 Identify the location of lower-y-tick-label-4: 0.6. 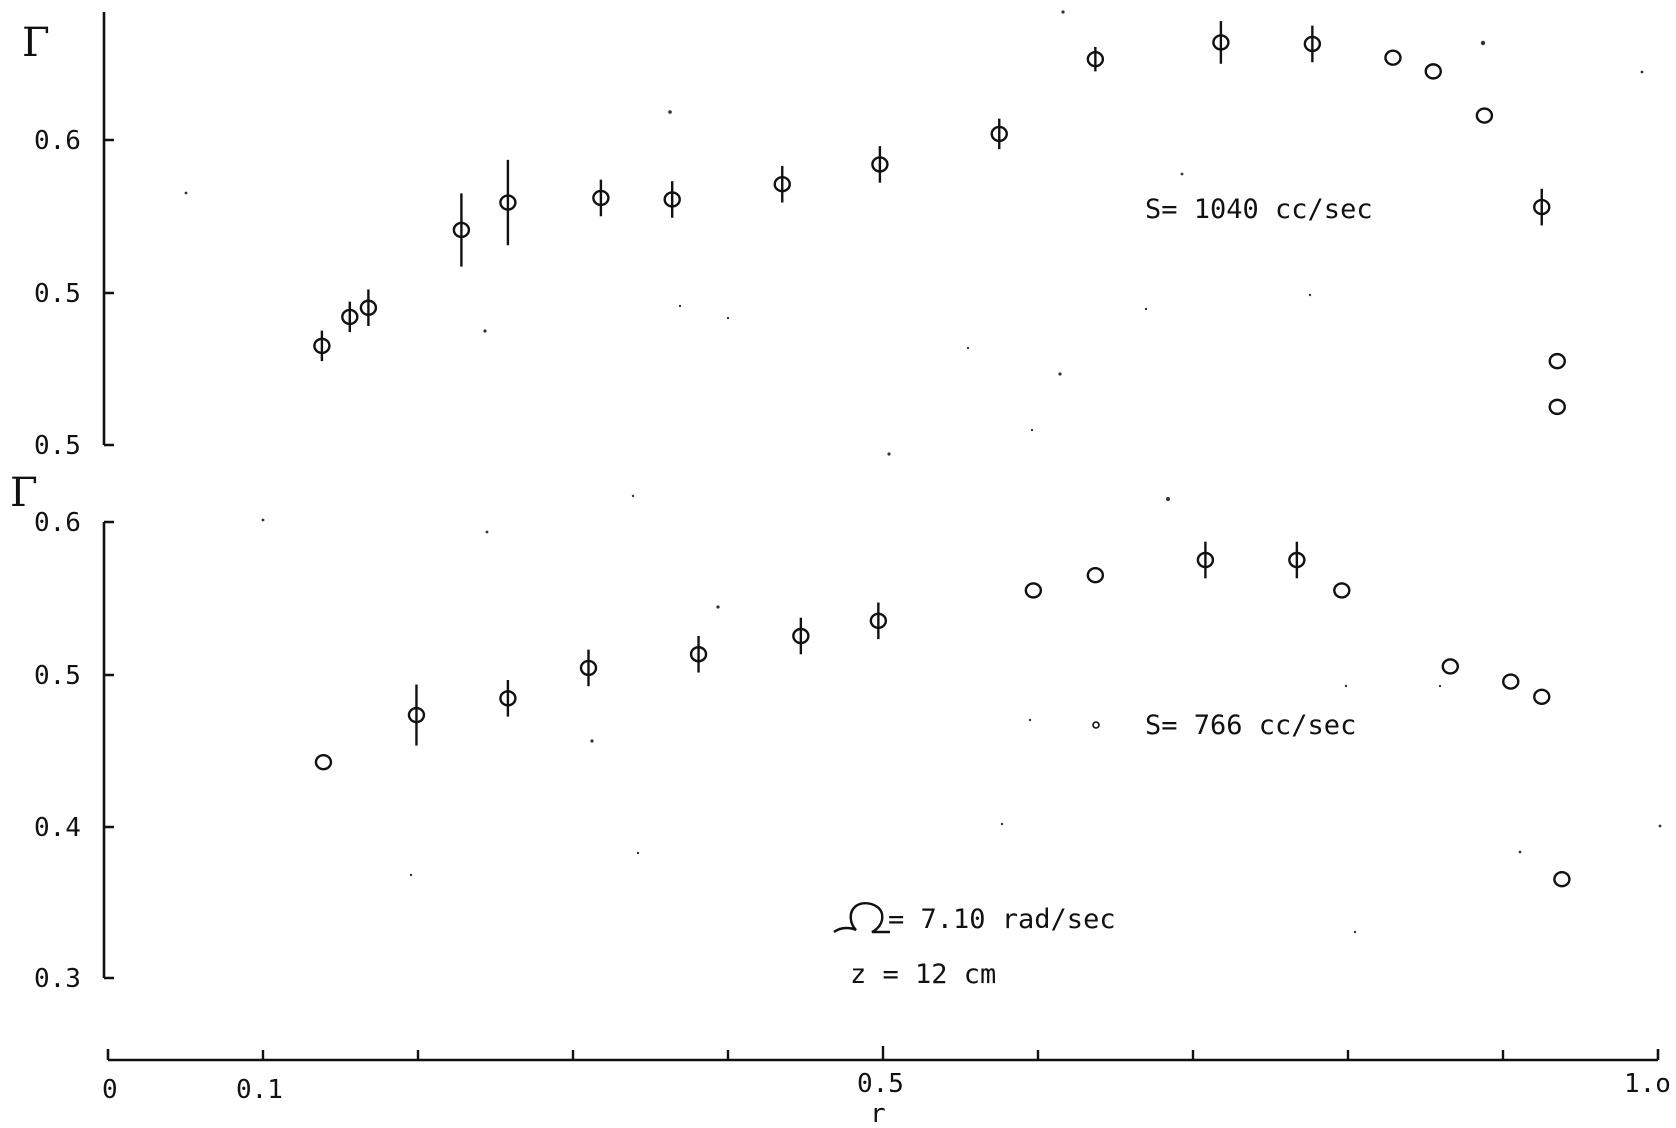
(57, 523).